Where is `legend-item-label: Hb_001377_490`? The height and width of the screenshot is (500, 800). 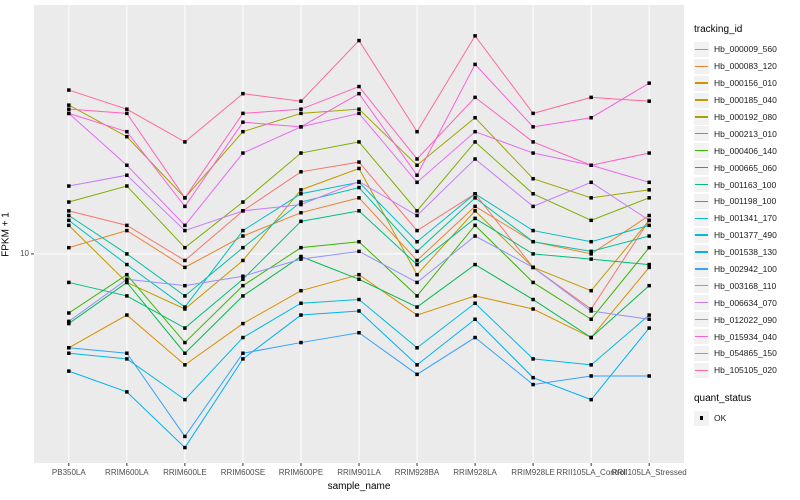
legend-item-label: Hb_001377_490 is located at coordinates (745, 235).